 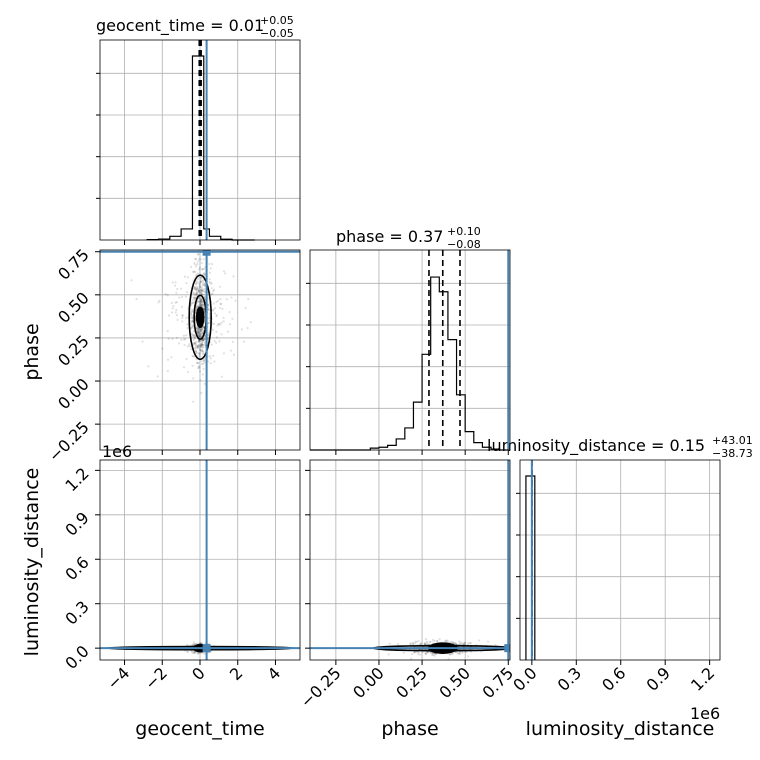 What do you see at coordinates (198, 142) in the screenshot?
I see `hist-panel-geocent_time` at bounding box center [198, 142].